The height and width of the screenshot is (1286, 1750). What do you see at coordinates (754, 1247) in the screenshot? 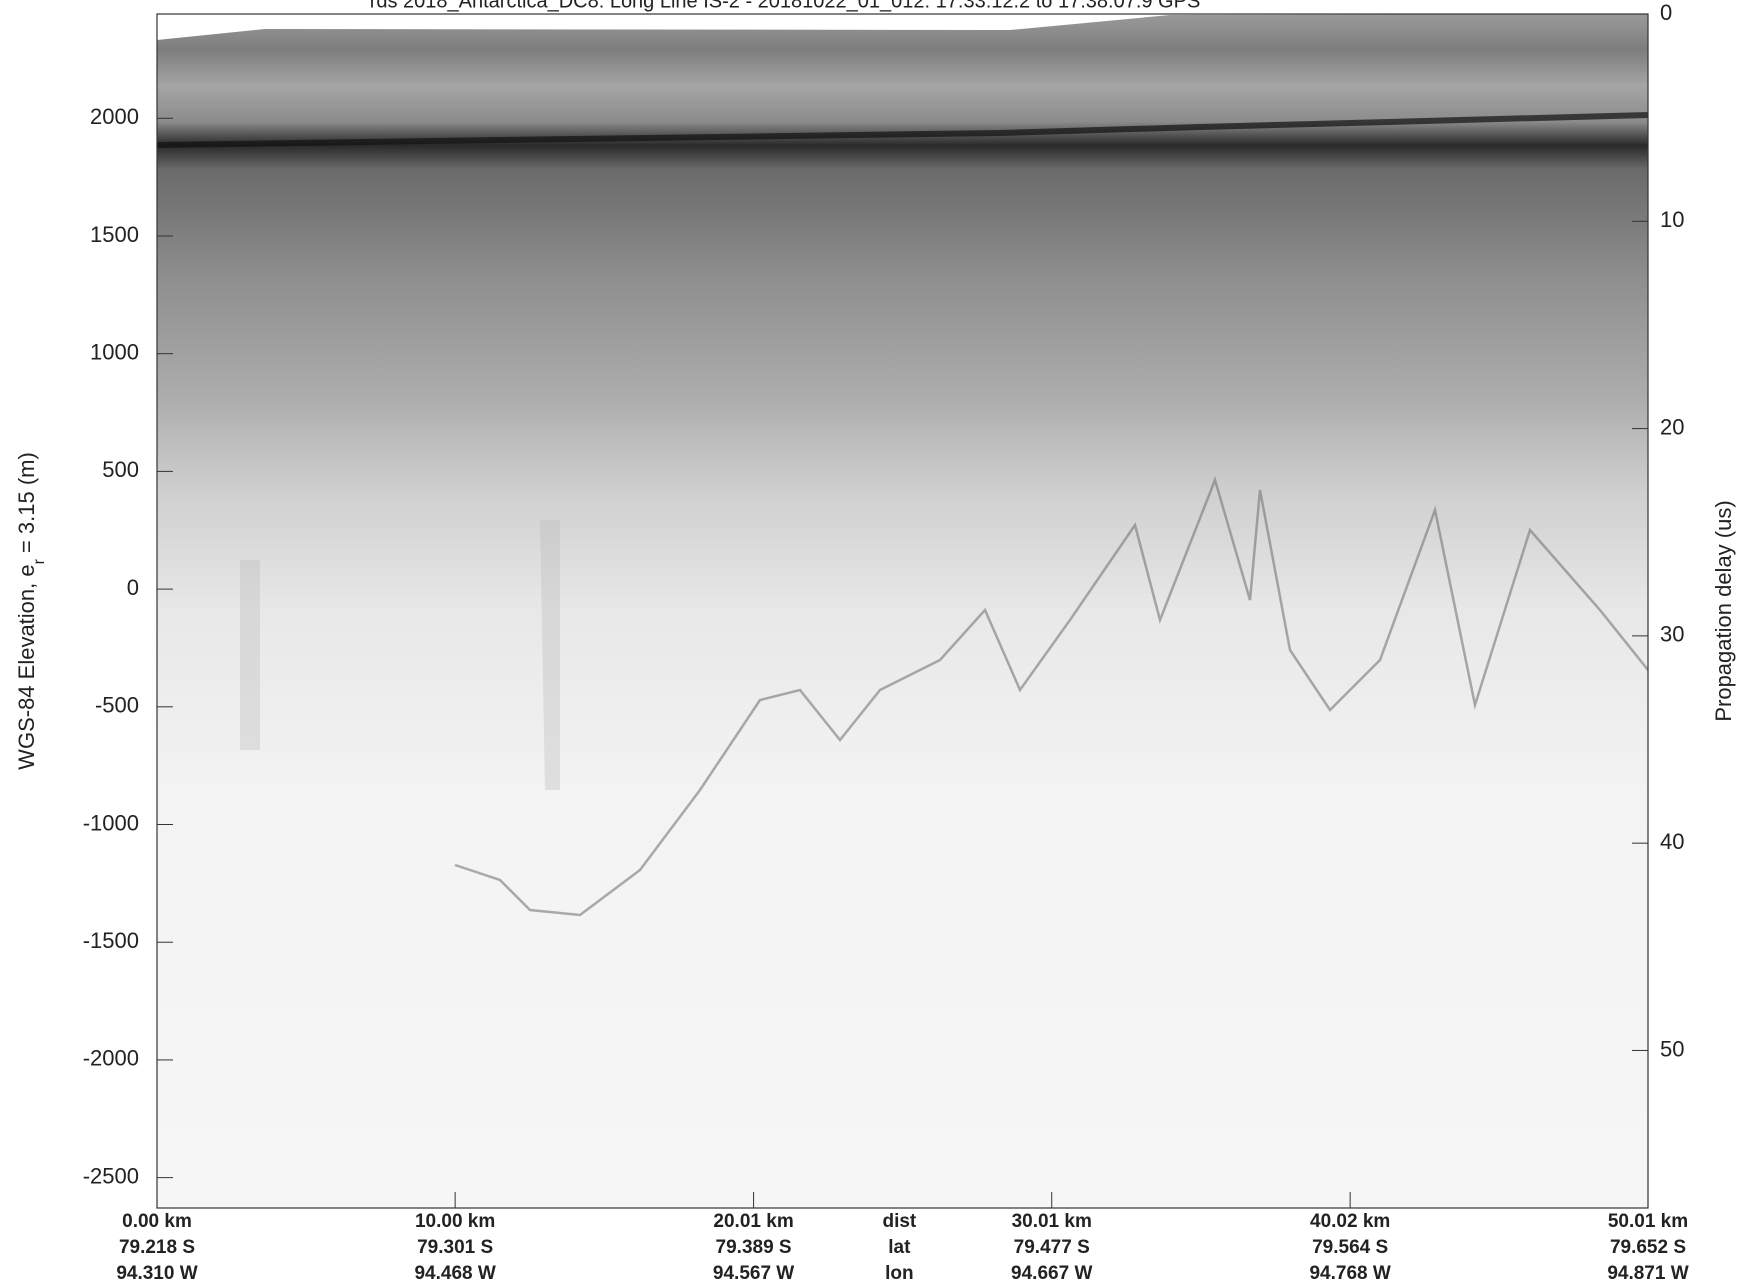
I see `lat-label: 79.389 S` at bounding box center [754, 1247].